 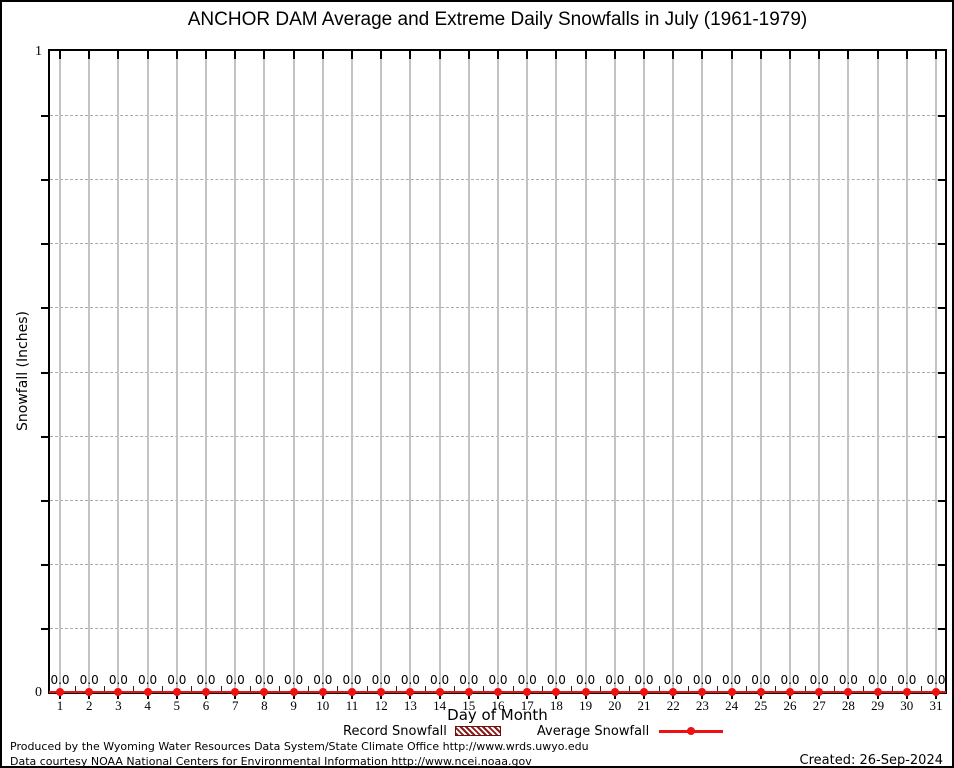 I want to click on x-tick-label: 16, so click(x=498, y=705).